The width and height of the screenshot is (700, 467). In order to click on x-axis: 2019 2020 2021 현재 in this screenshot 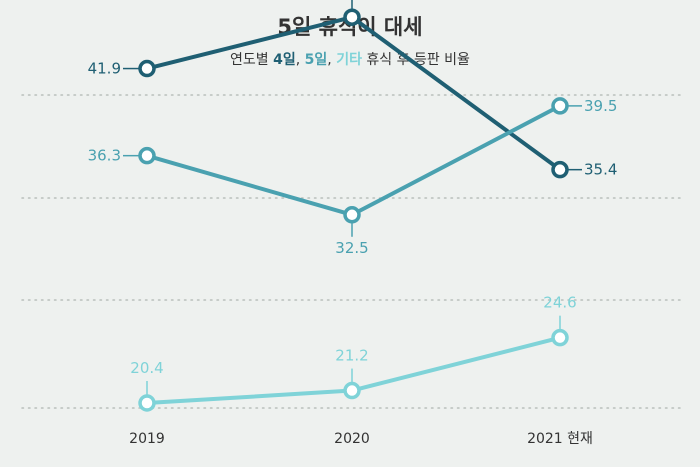, I will do `click(361, 439)`.